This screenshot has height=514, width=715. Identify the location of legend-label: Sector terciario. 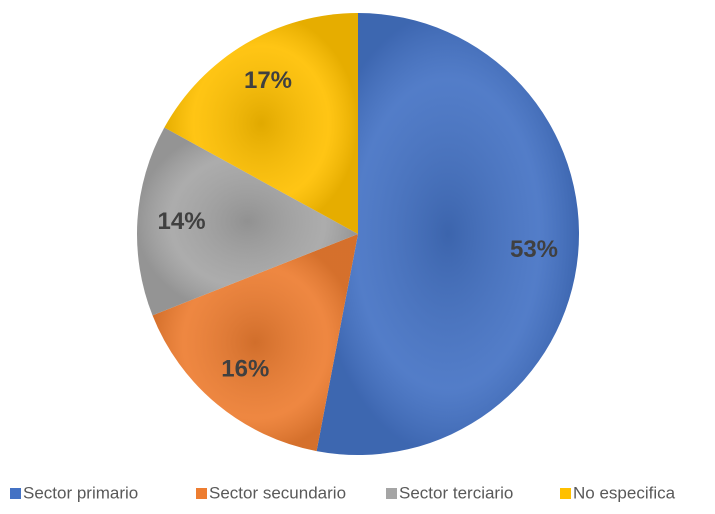
(456, 492).